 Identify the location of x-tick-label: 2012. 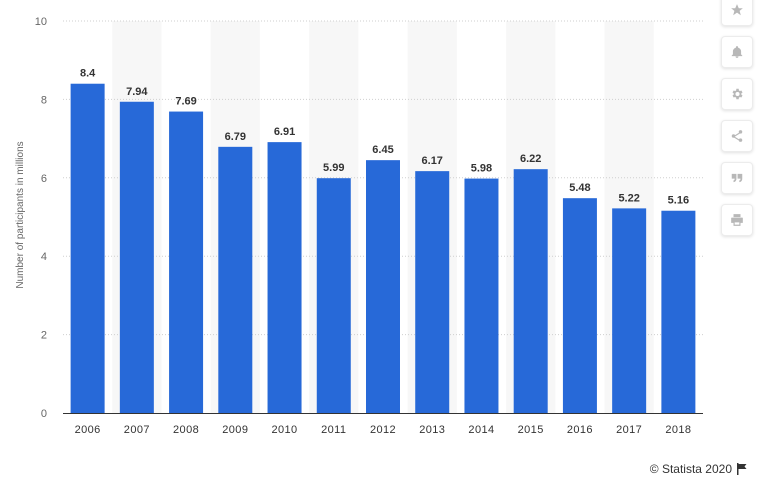
(383, 430).